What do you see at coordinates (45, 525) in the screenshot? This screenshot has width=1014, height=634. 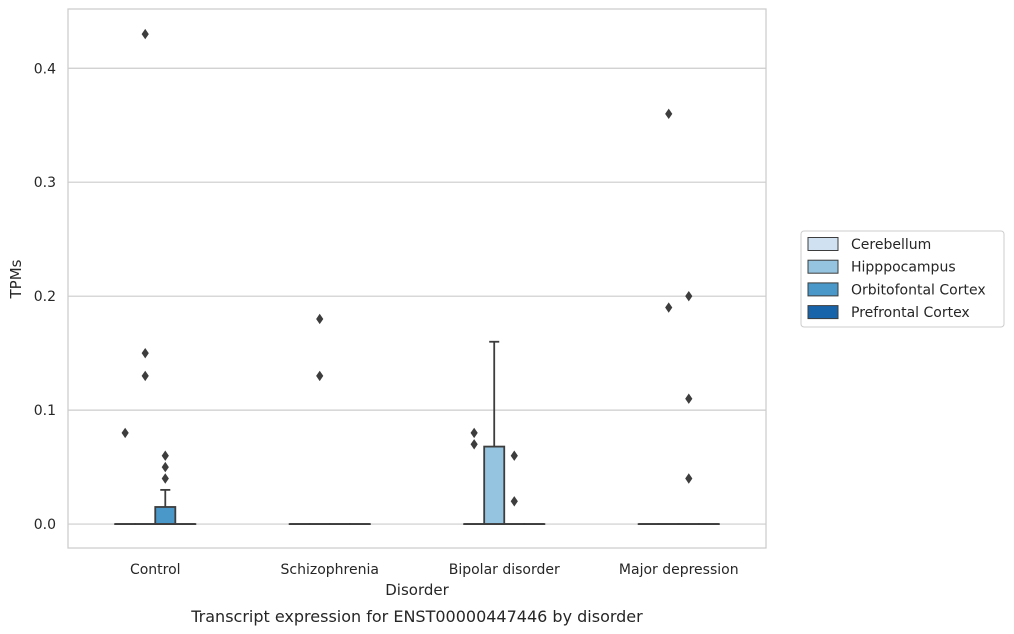 I see `y-tick-label: 0.0` at bounding box center [45, 525].